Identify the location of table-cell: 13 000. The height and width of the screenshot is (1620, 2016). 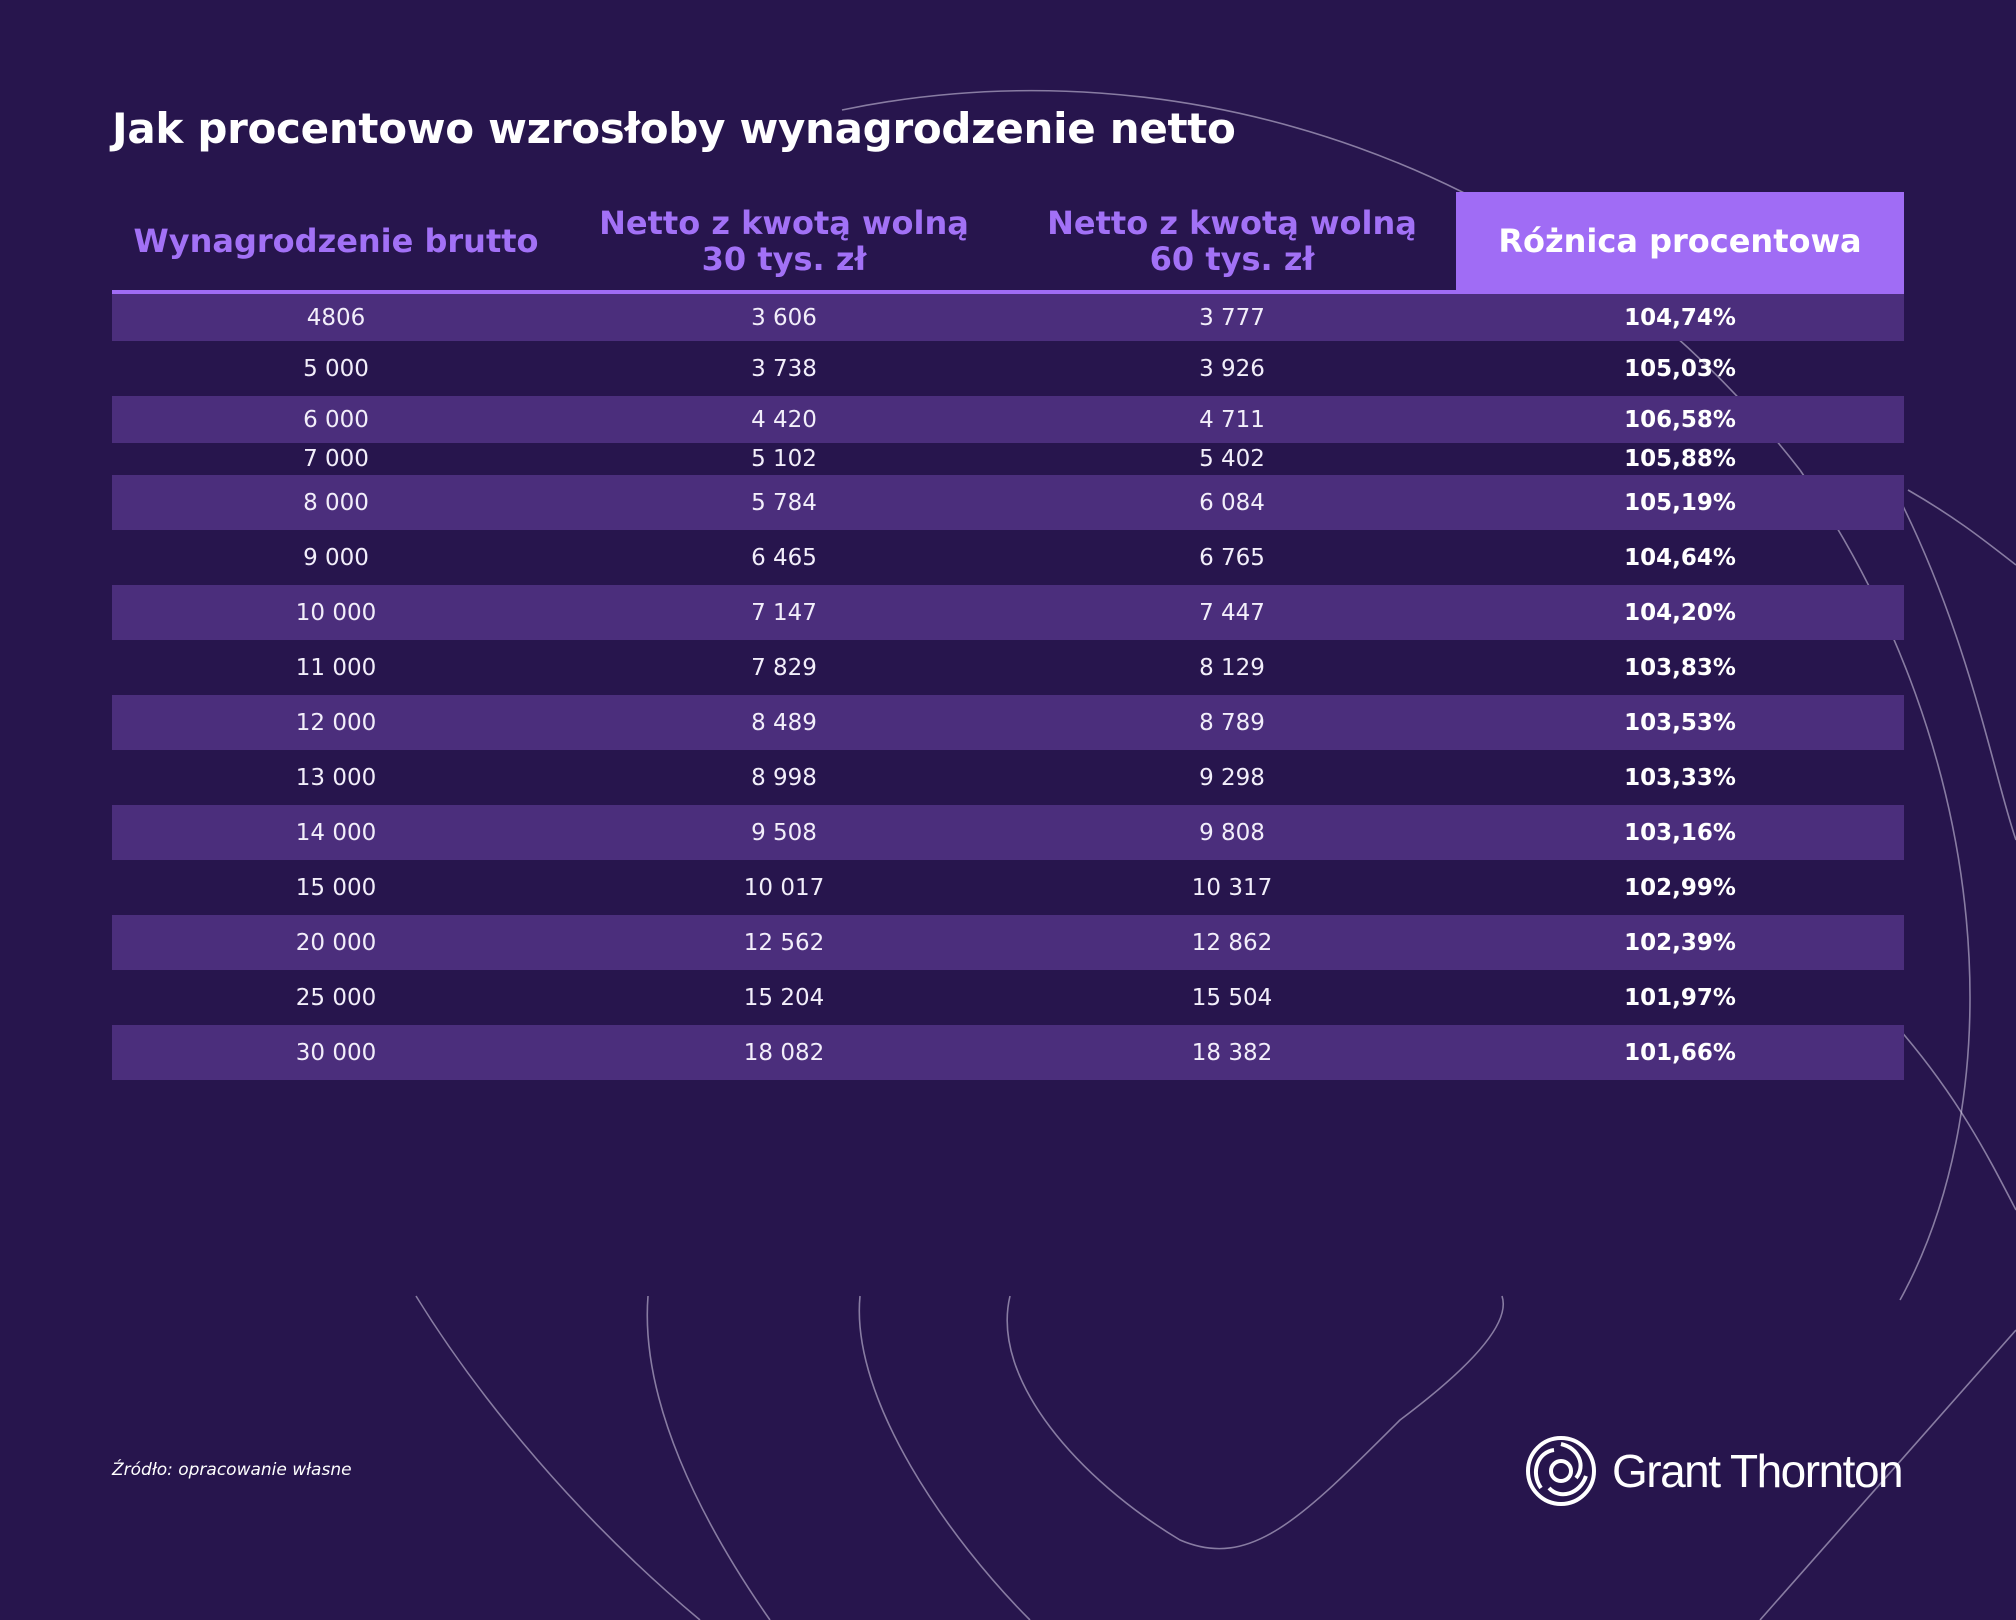
(336, 777).